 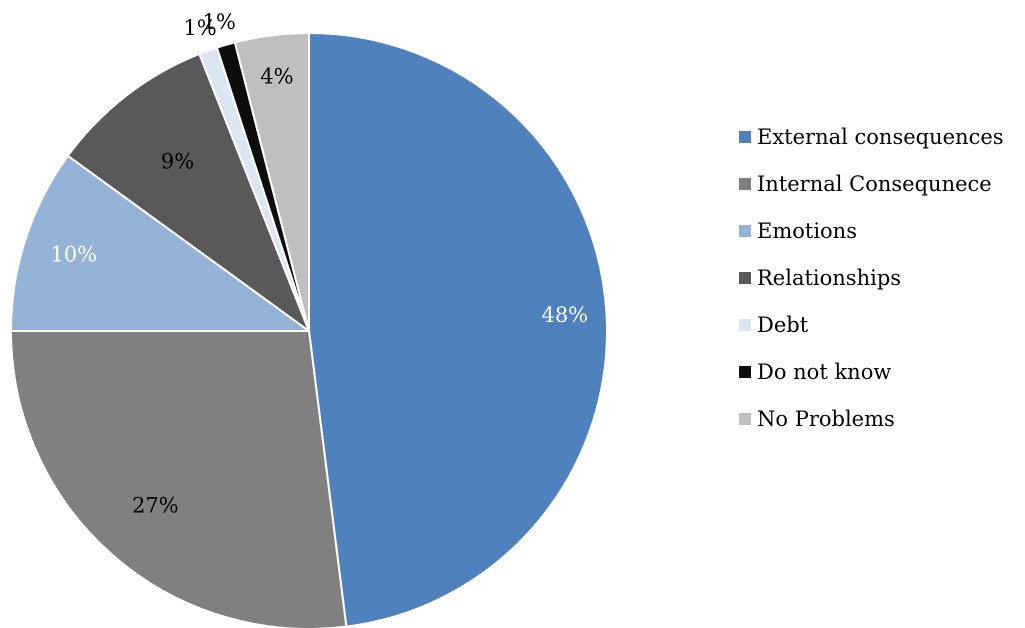 I want to click on legend-label-debt: Debt, so click(x=783, y=325).